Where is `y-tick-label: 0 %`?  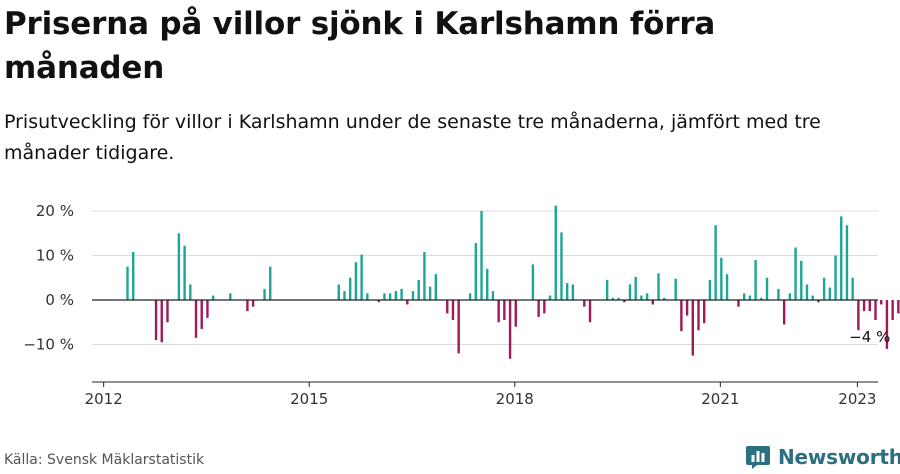 y-tick-label: 0 % is located at coordinates (59, 300).